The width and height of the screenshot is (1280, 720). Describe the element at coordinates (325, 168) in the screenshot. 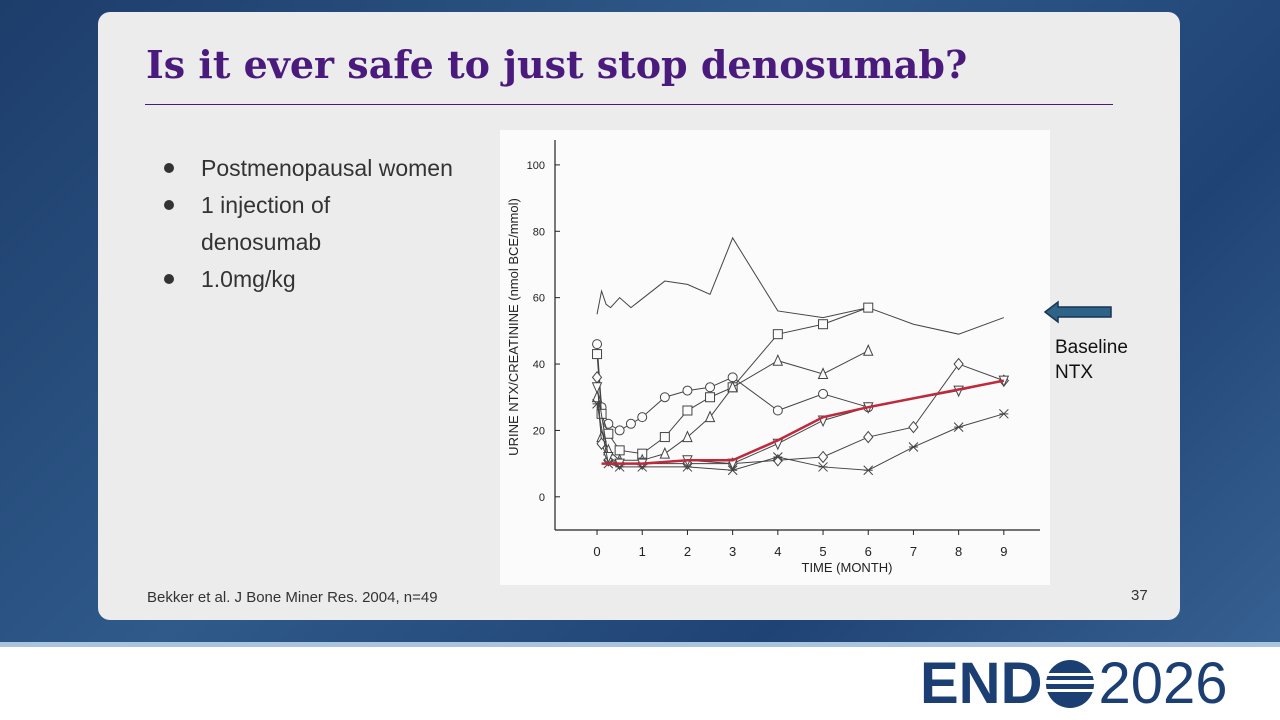

I see `bullet: Postmenopausal women` at that location.